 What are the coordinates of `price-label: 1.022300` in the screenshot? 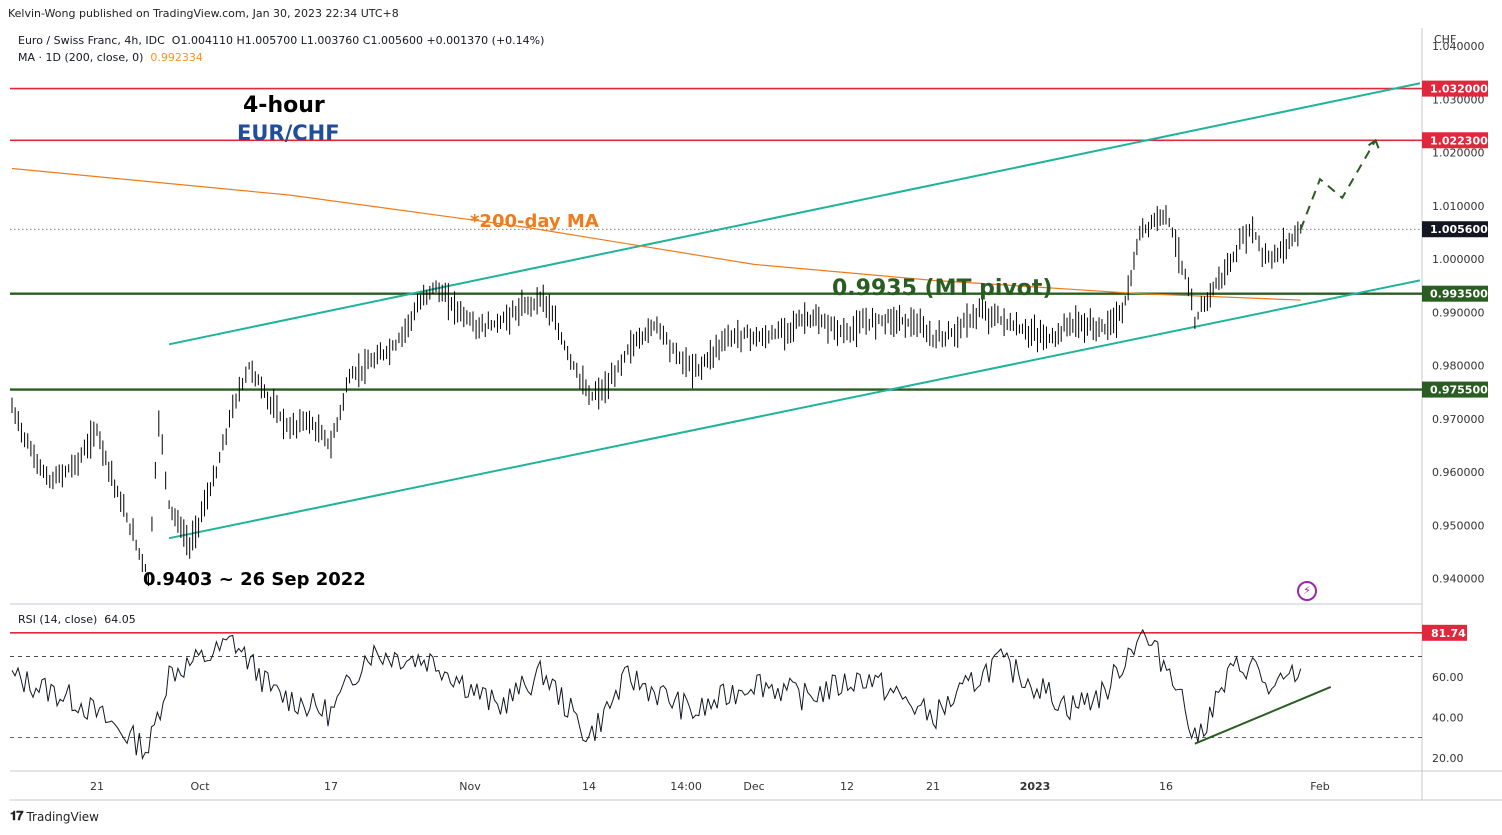 It's located at (1459, 140).